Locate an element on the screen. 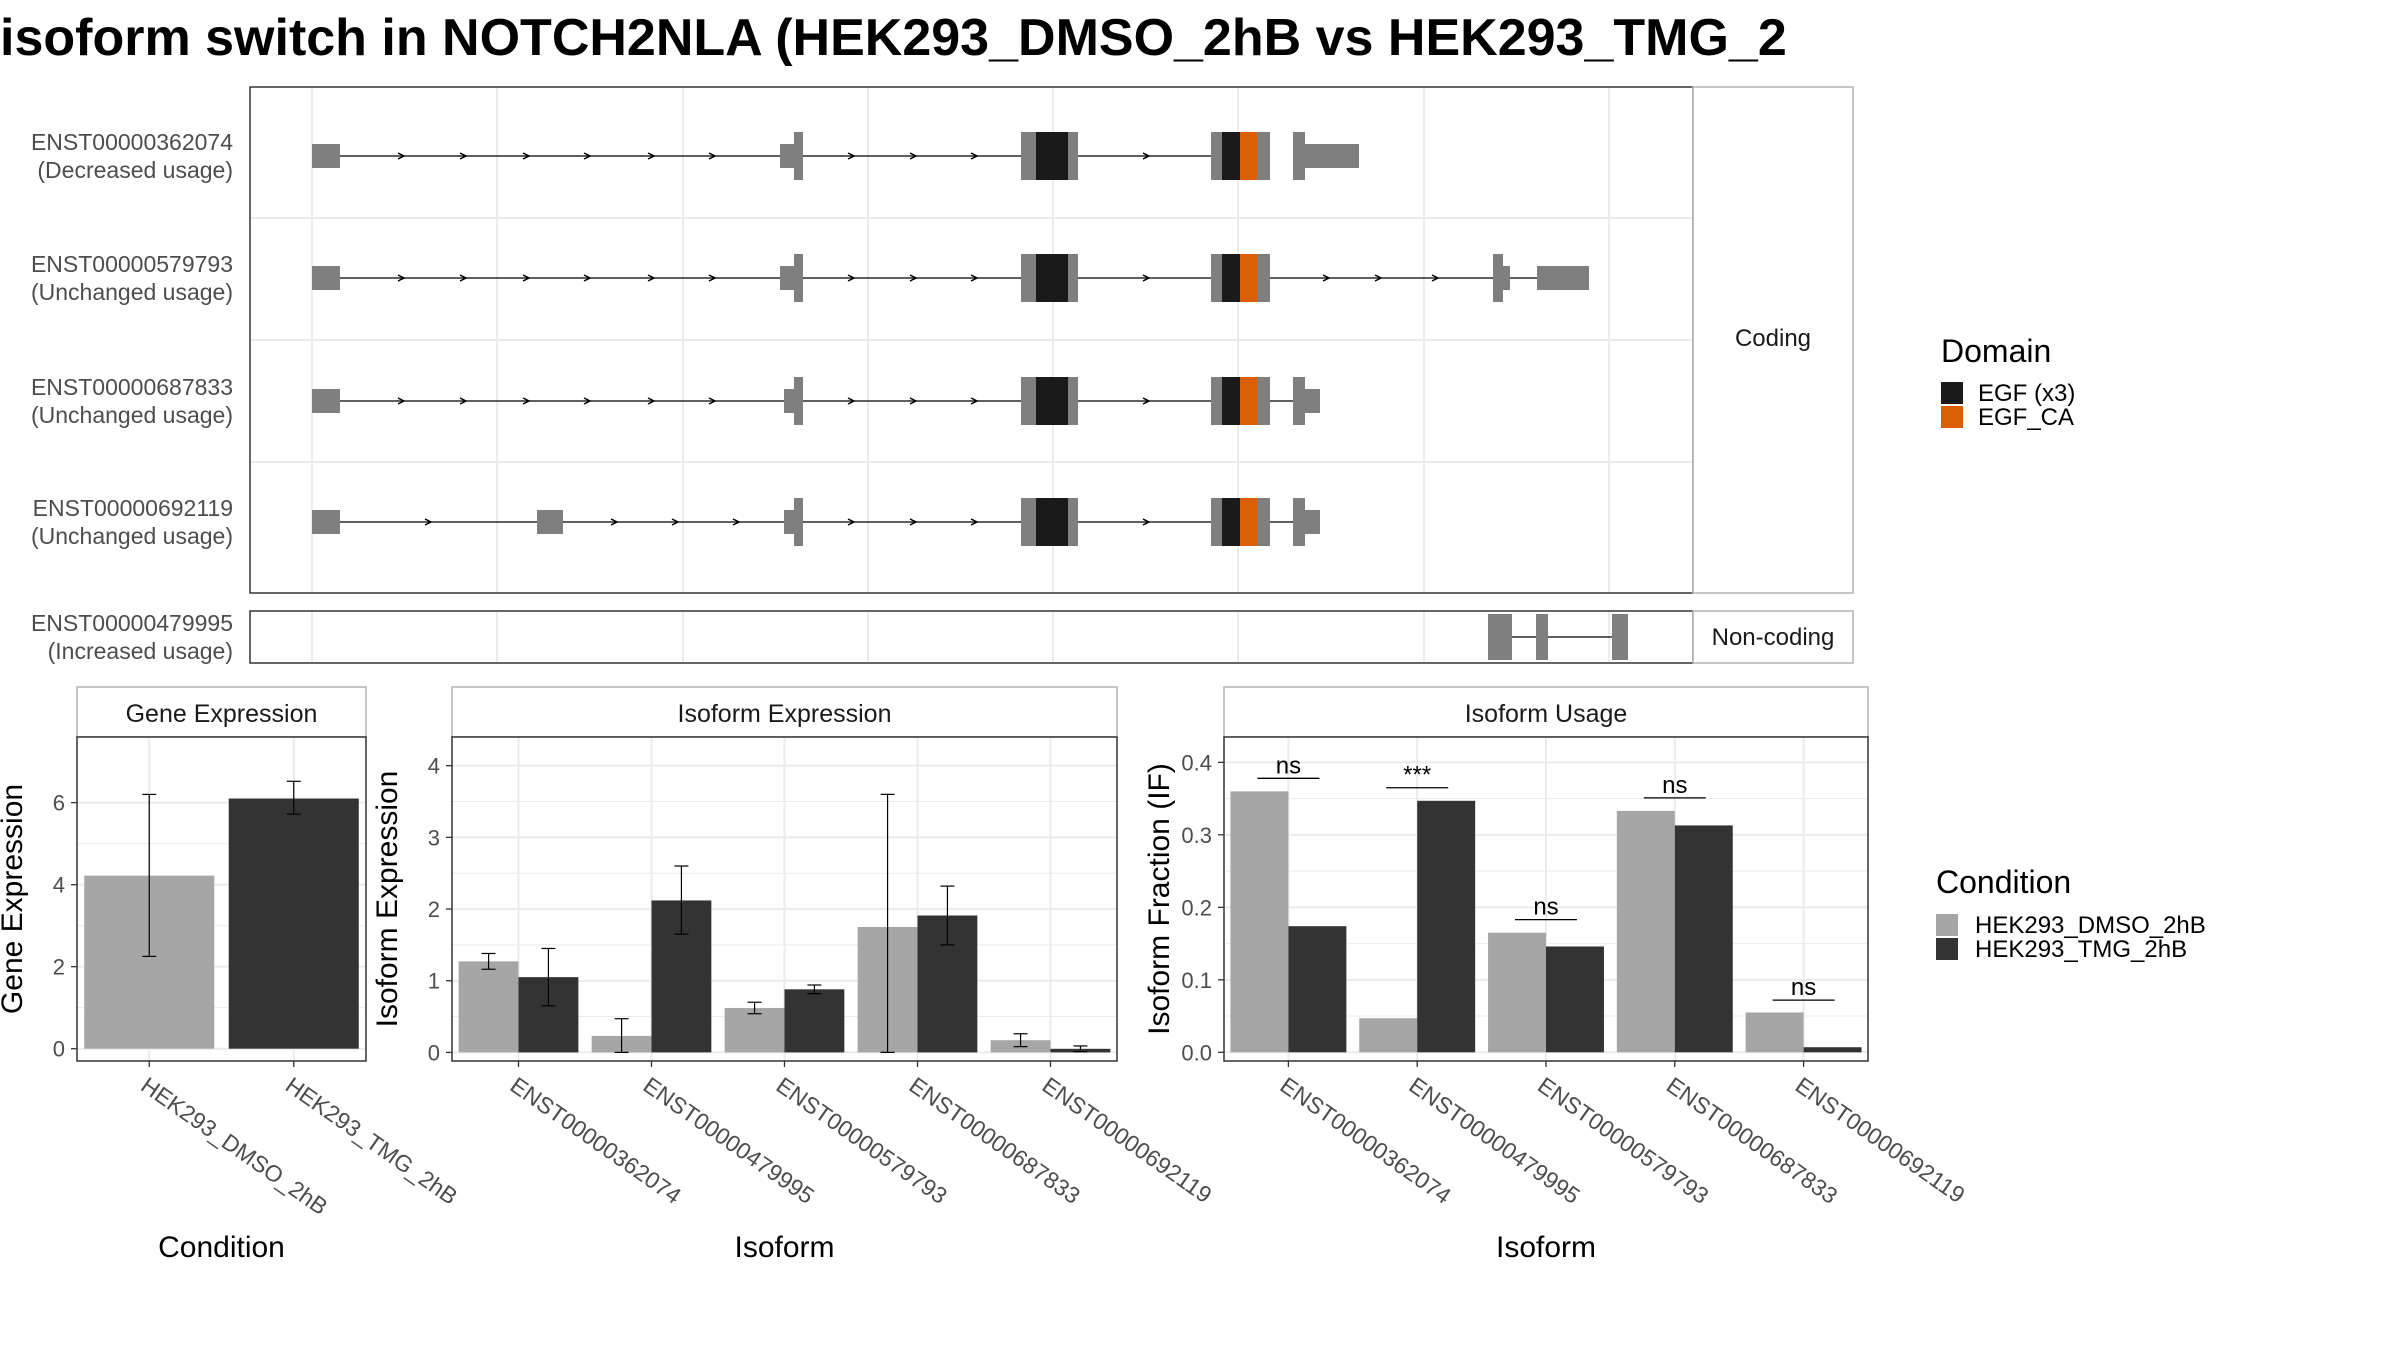  y-tick-label: 0 is located at coordinates (59, 1049).